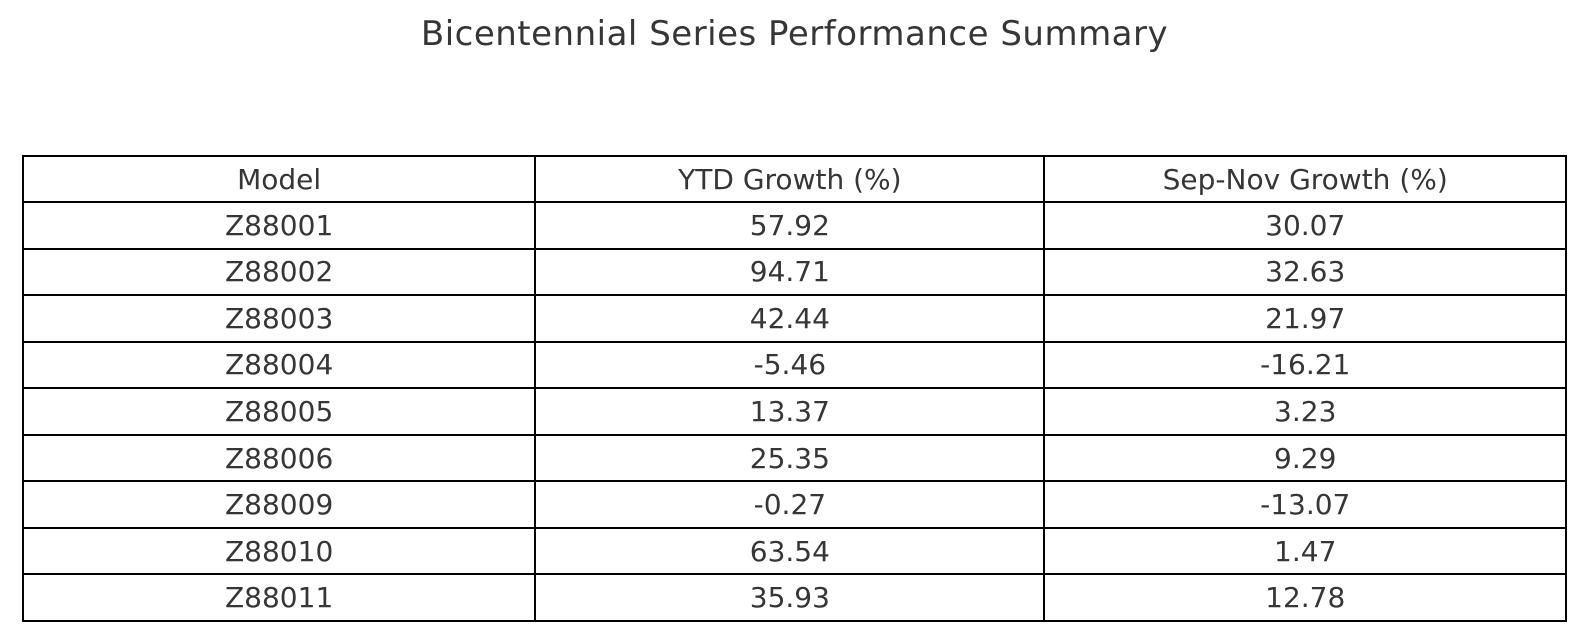 Image resolution: width=1589 pixels, height=643 pixels. I want to click on page-title: Bicentennial Series Performance Summary, so click(794, 34).